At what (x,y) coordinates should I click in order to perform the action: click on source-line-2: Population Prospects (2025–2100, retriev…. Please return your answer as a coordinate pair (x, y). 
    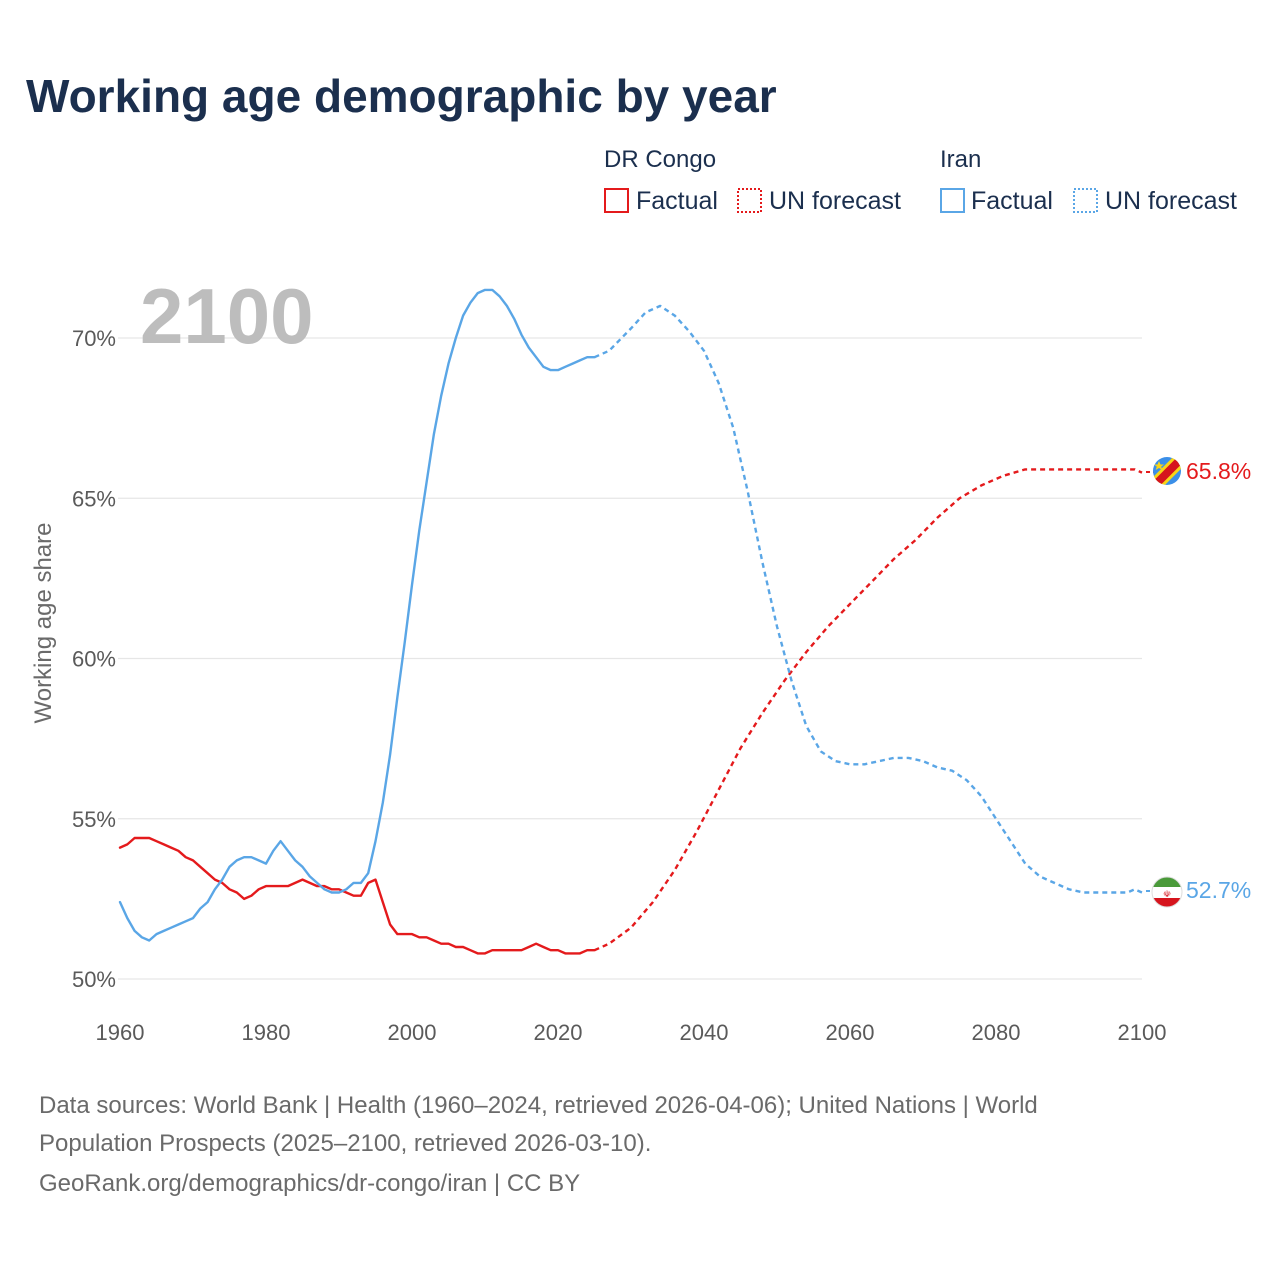
    Looking at the image, I should click on (345, 1143).